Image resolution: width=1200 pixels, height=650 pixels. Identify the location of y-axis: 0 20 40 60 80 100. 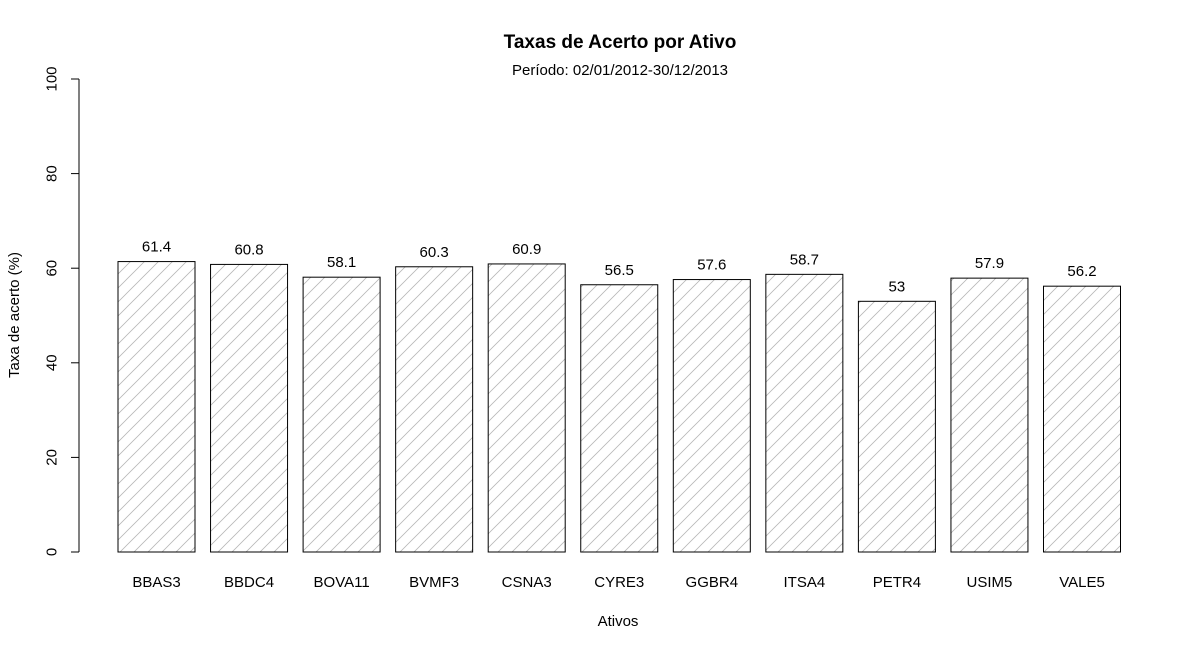
(61, 311).